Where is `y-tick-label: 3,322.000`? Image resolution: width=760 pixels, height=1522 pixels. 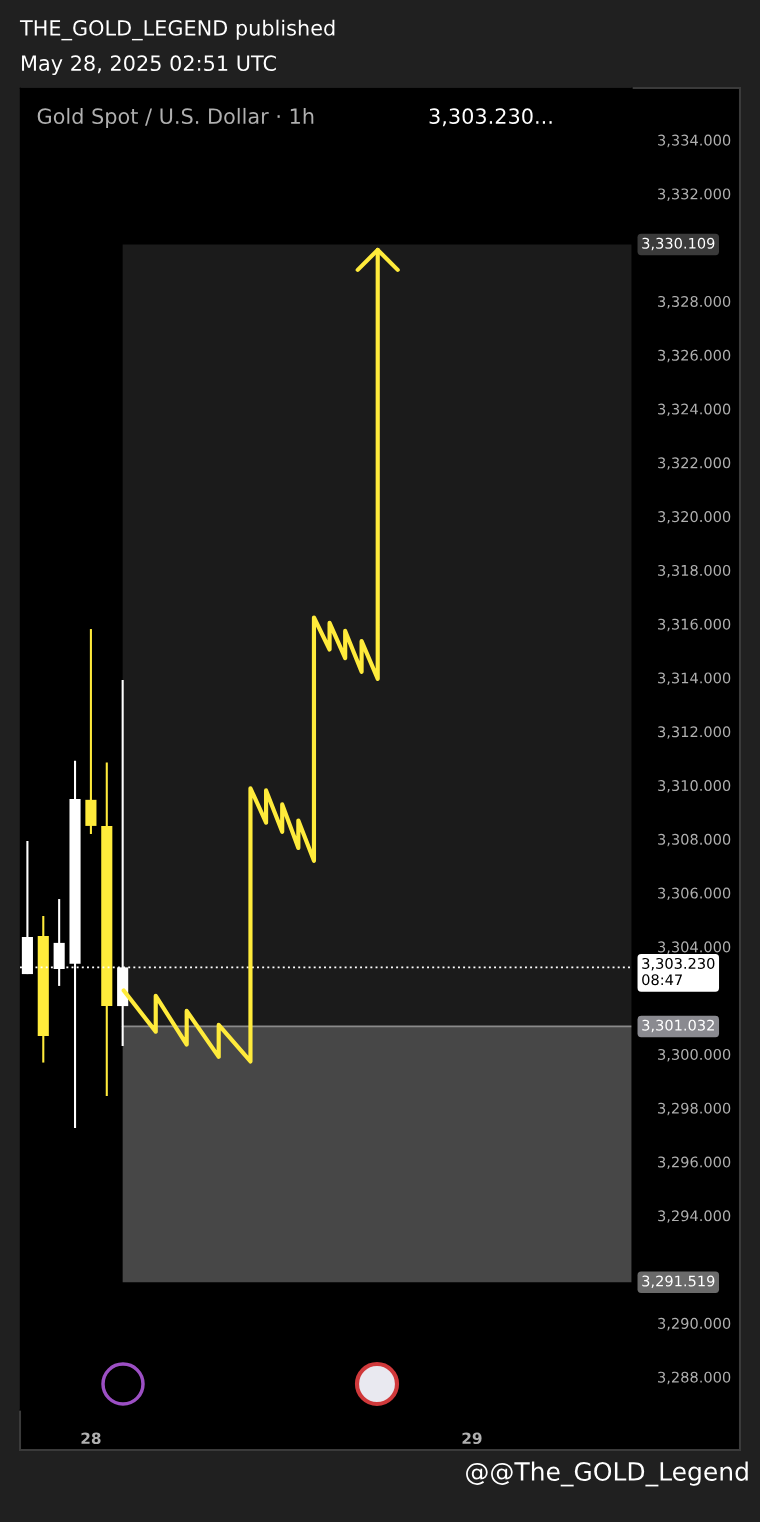 y-tick-label: 3,322.000 is located at coordinates (694, 463).